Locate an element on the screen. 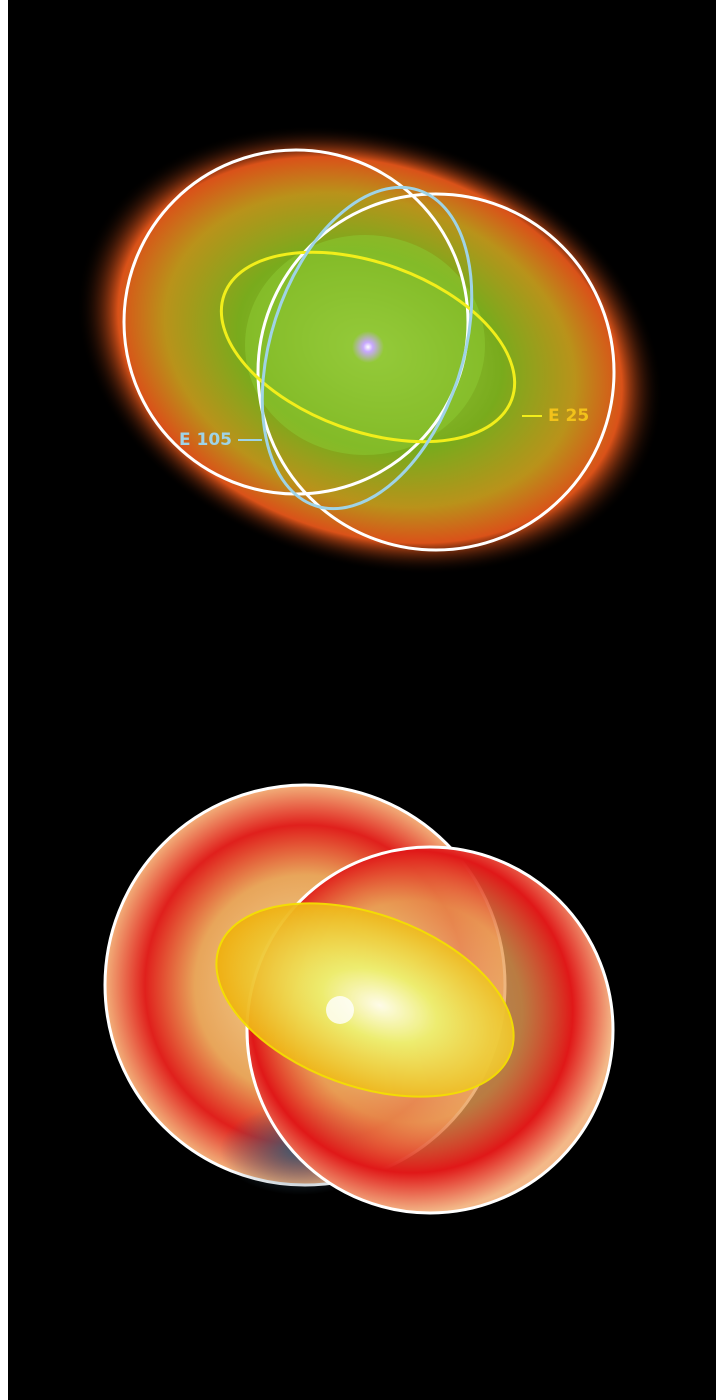 The height and width of the screenshot is (1400, 716). label-e25: E 25 is located at coordinates (568, 416).